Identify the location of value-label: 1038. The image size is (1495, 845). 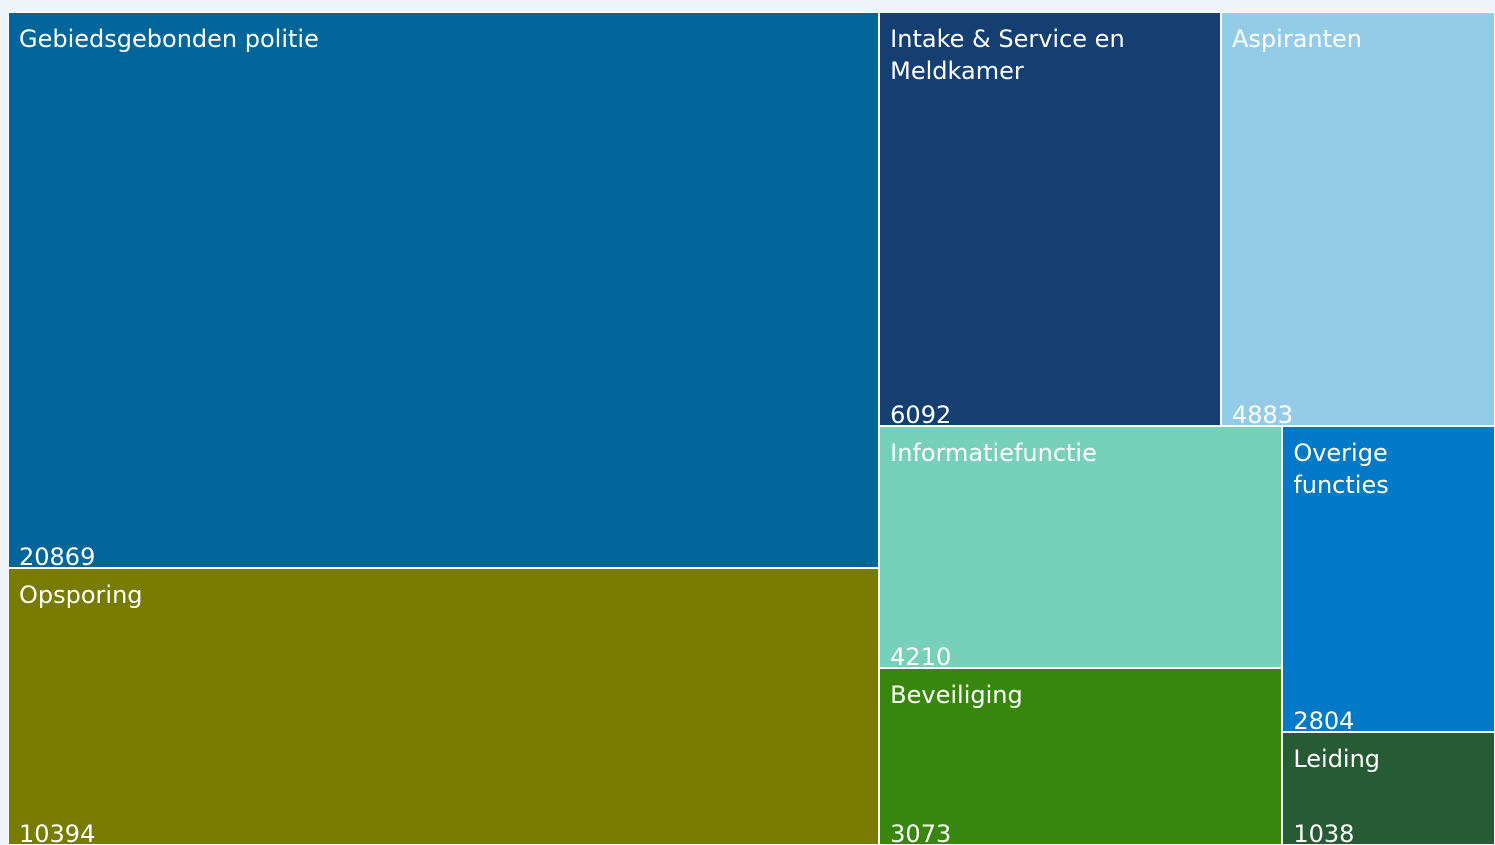
(1324, 831).